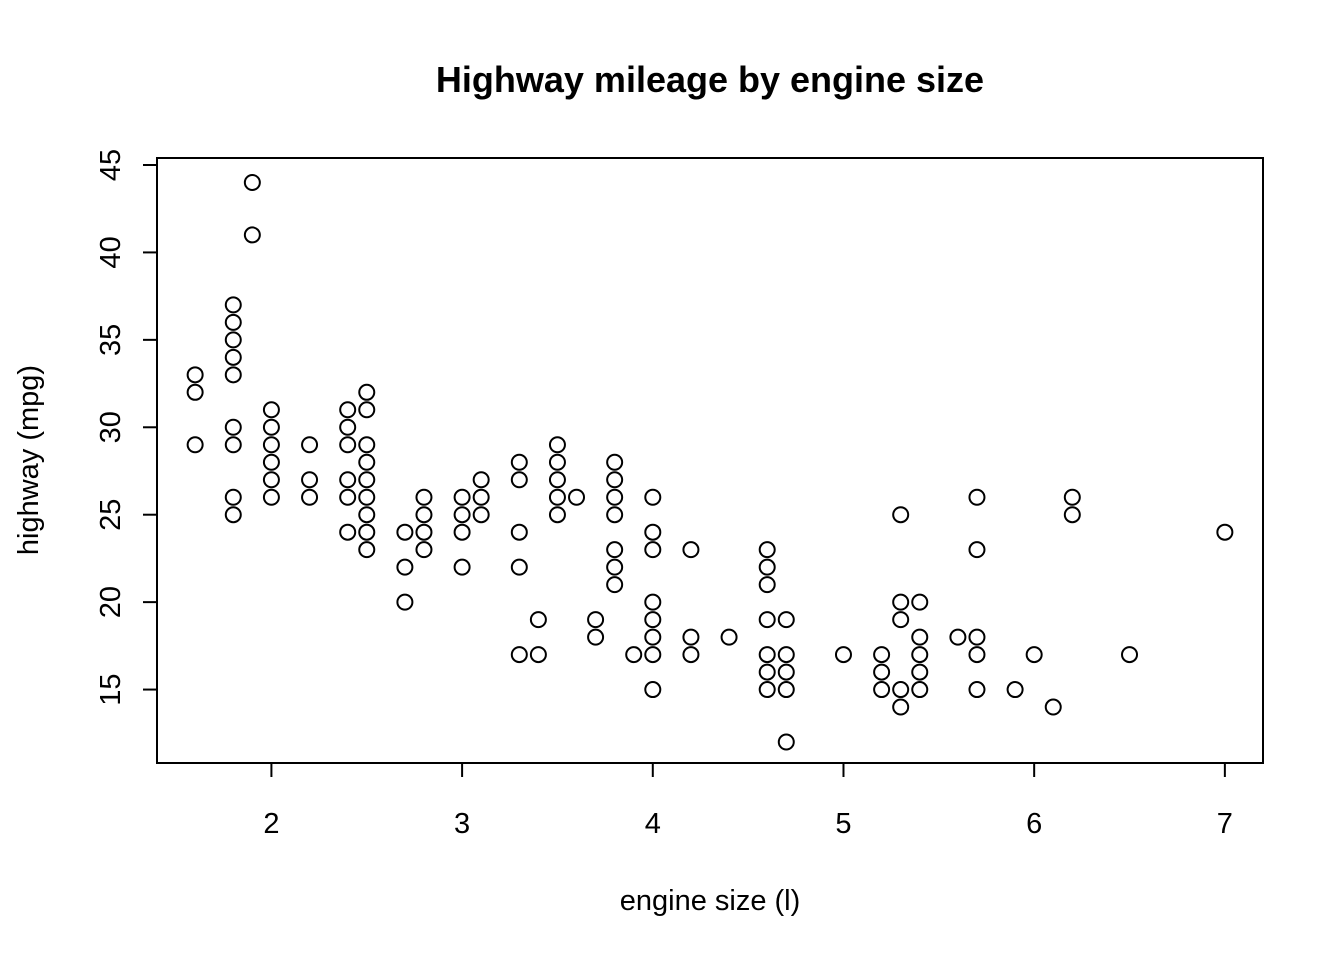 The width and height of the screenshot is (1344, 960). Describe the element at coordinates (710, 79) in the screenshot. I see `chart-title: Highway mileage by engine size` at that location.